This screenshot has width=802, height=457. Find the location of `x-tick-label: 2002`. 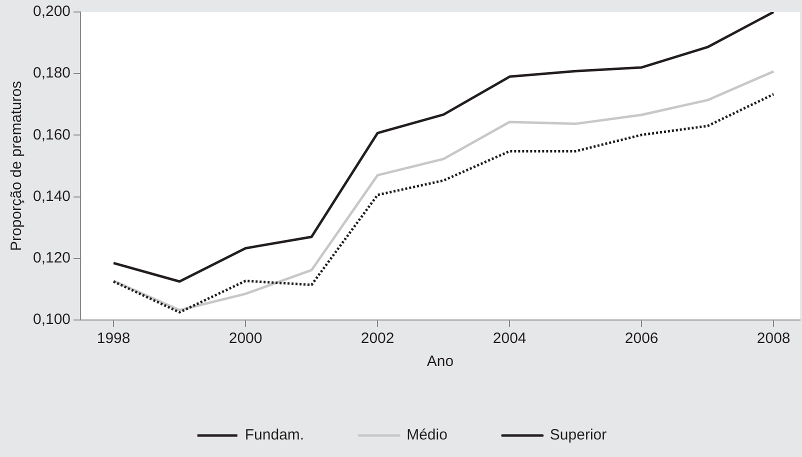

x-tick-label: 2002 is located at coordinates (377, 339).